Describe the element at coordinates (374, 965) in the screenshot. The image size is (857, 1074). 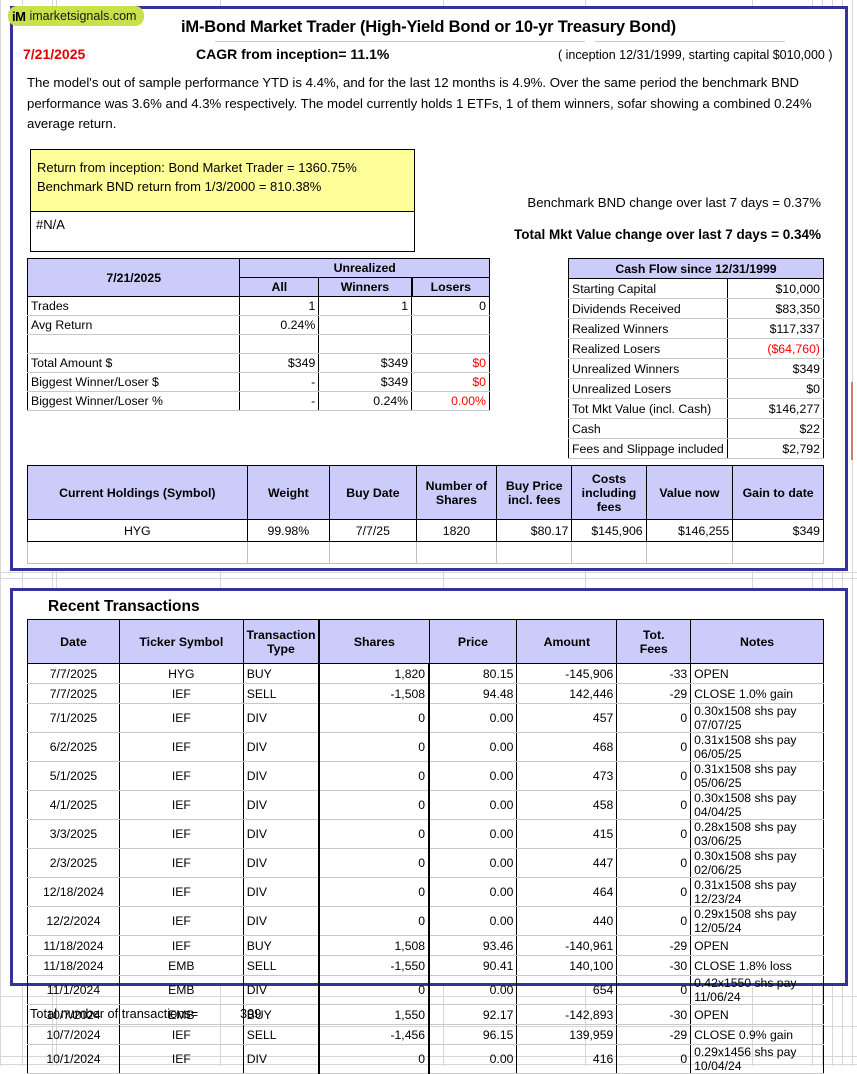
I see `trans-cell-shares: -1,550` at that location.